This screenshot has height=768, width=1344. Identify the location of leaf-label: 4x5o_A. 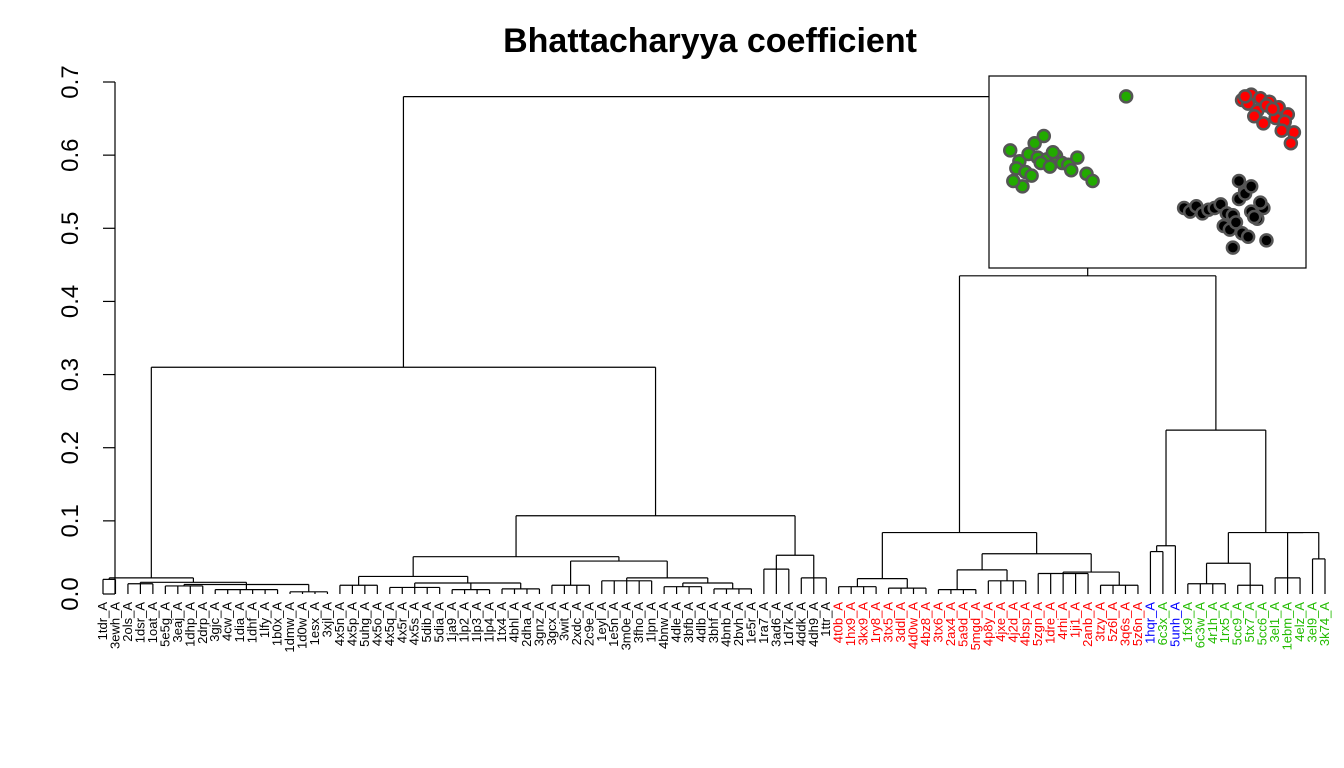
(376, 624).